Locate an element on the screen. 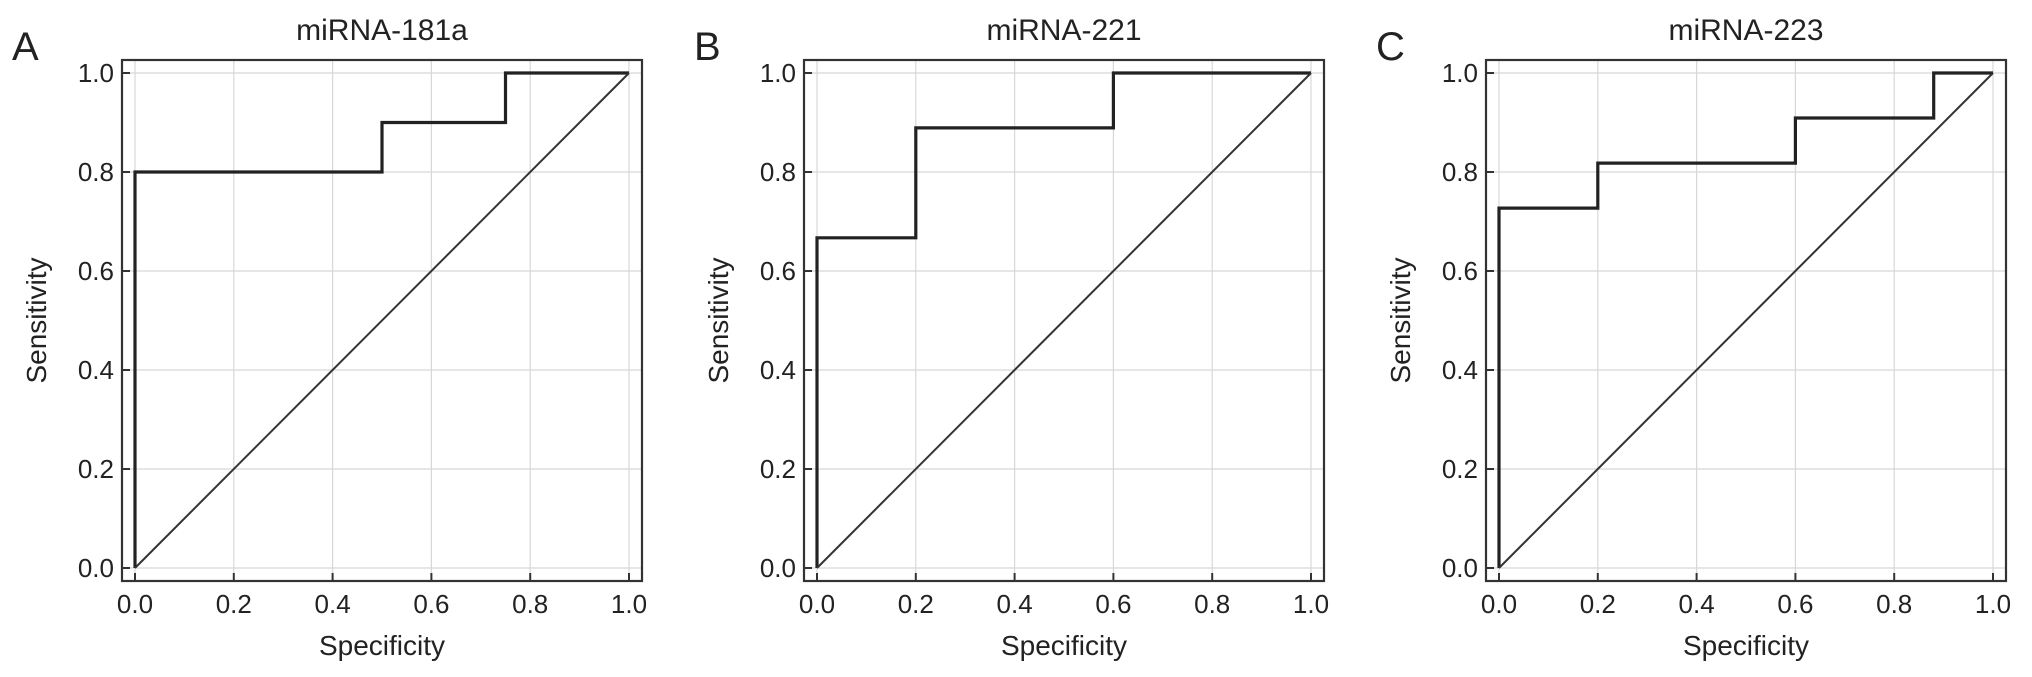 Image resolution: width=2032 pixels, height=677 pixels. chart-title: miRNA-181a is located at coordinates (382, 30).